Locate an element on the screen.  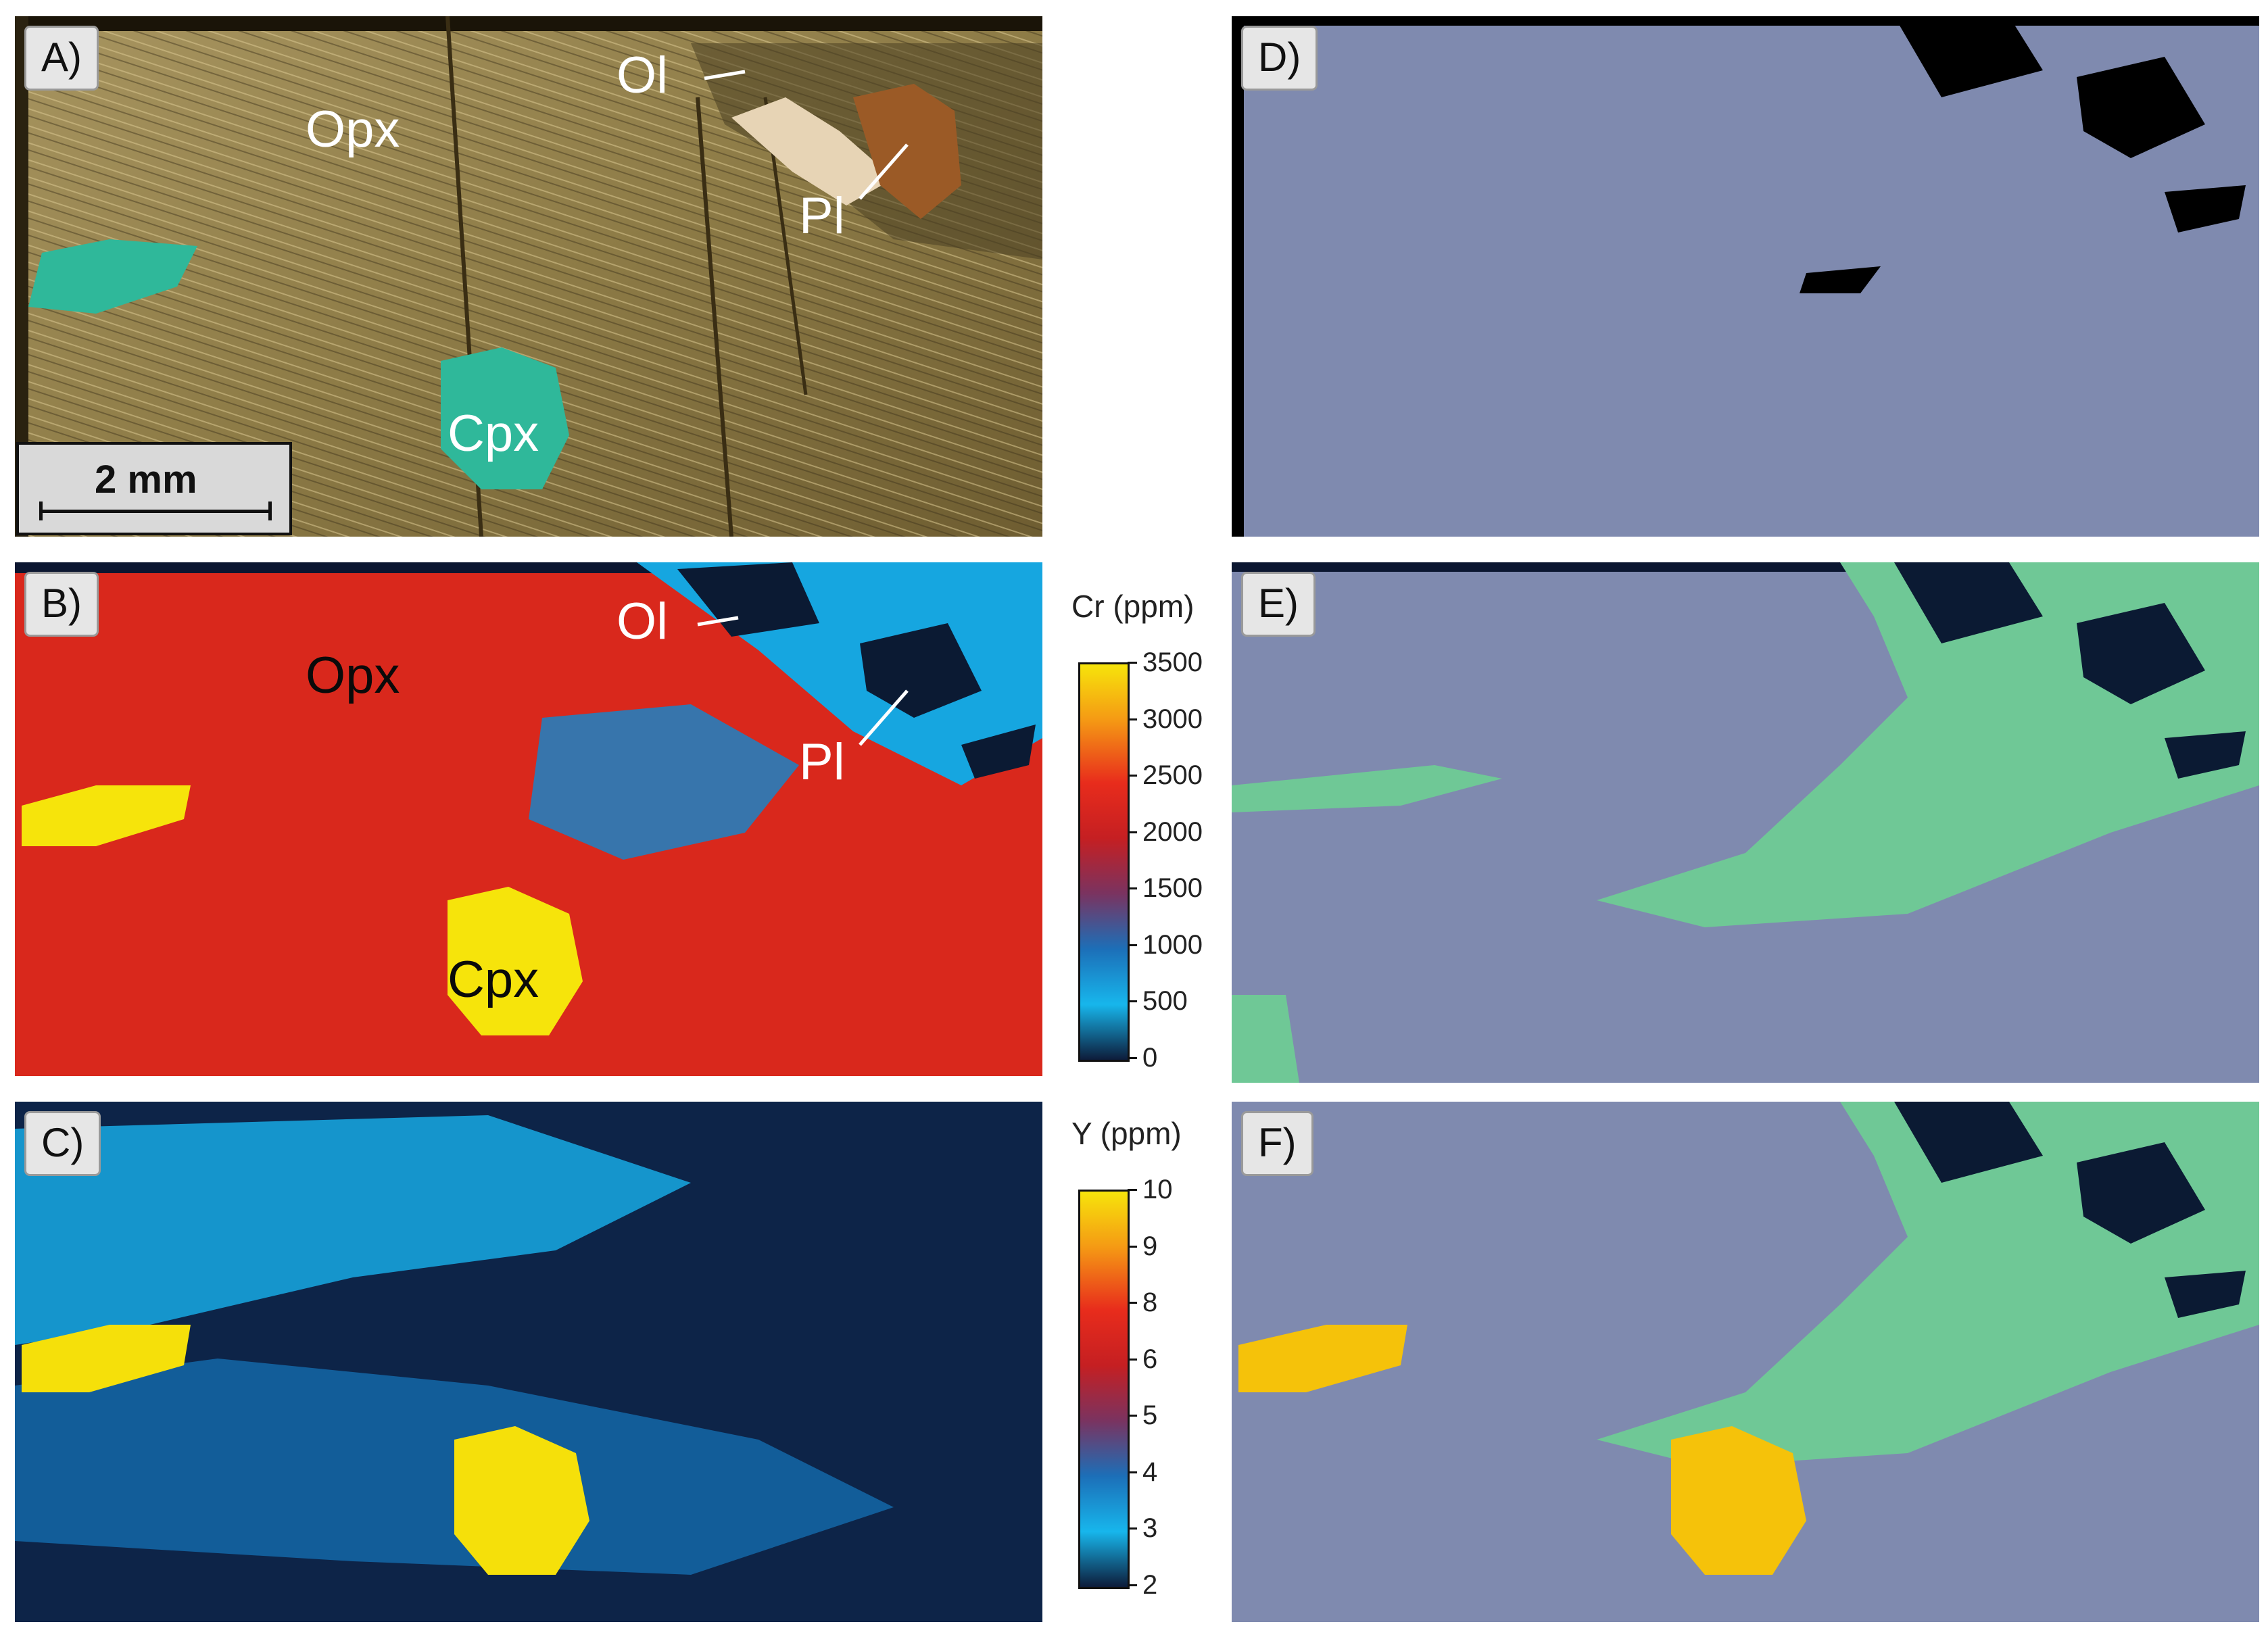
cr-dark-vein is located at coordinates (998, 752).